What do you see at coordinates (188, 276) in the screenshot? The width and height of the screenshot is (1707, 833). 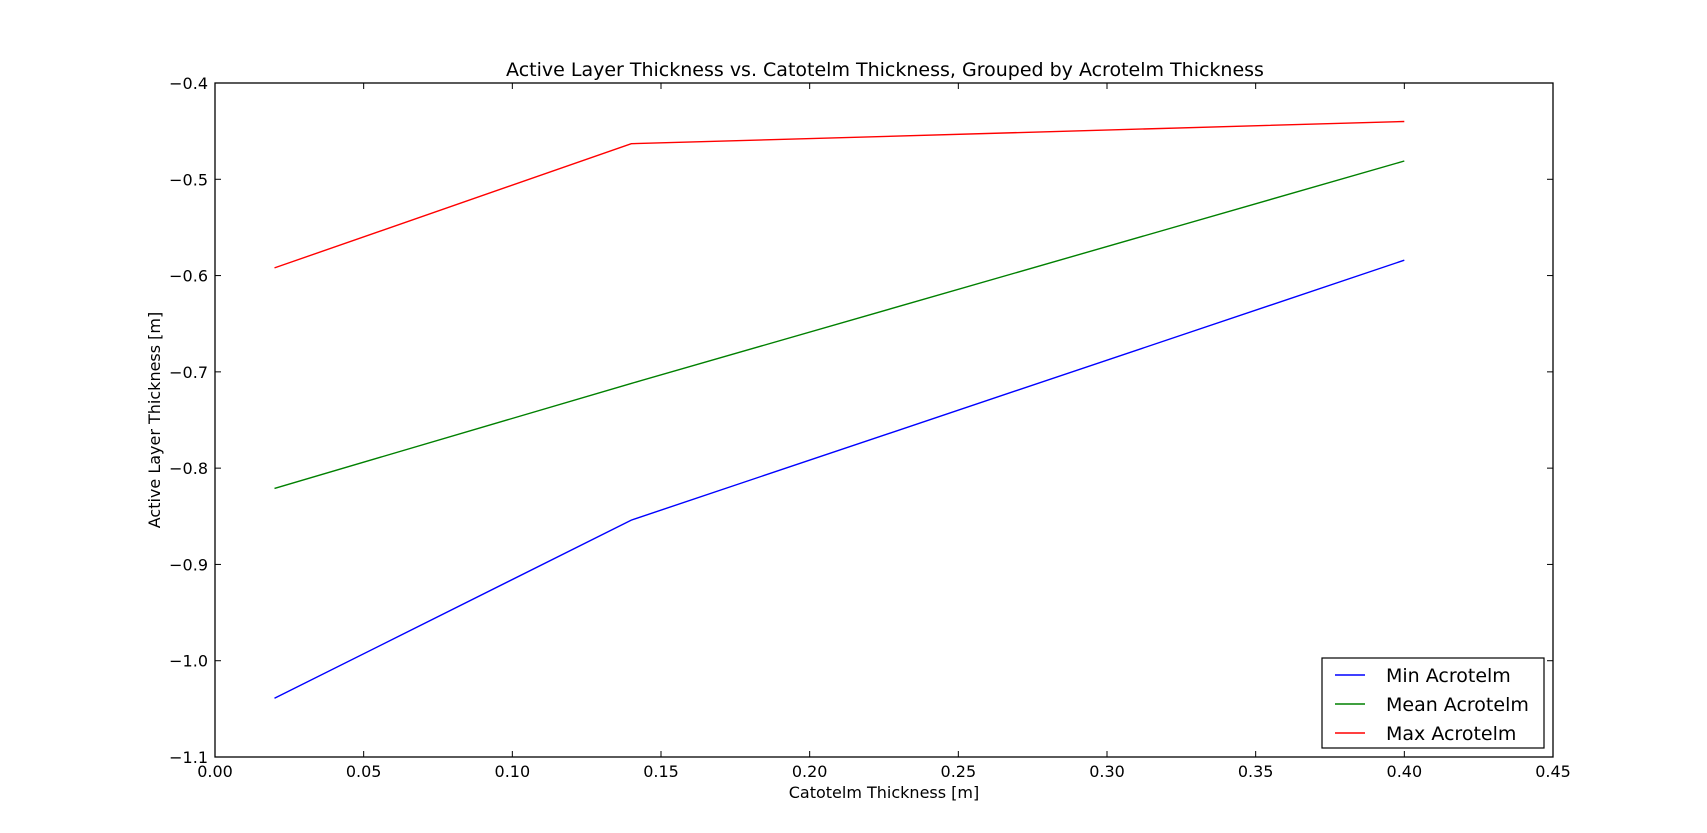 I see `y-tick-label: −0.6` at bounding box center [188, 276].